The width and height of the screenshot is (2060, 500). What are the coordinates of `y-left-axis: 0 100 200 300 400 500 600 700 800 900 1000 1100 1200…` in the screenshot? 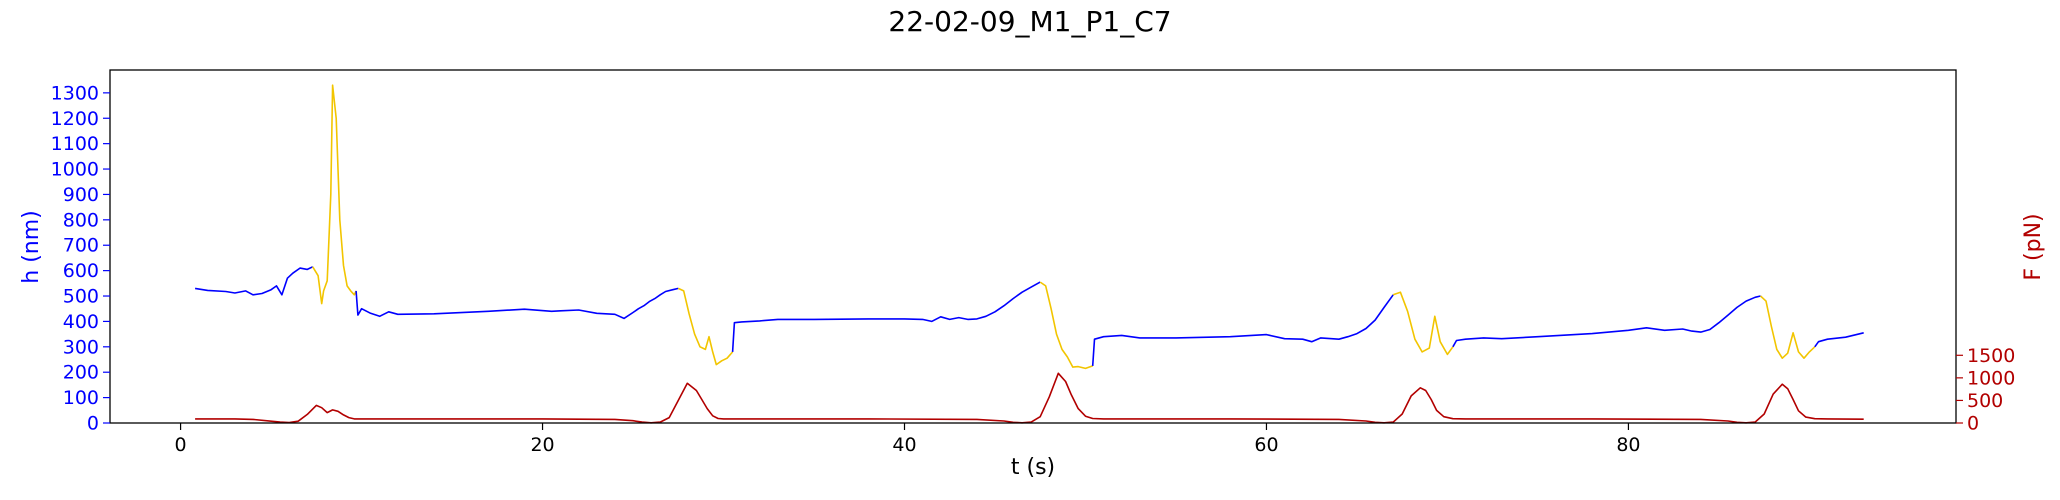 It's located at (80, 258).